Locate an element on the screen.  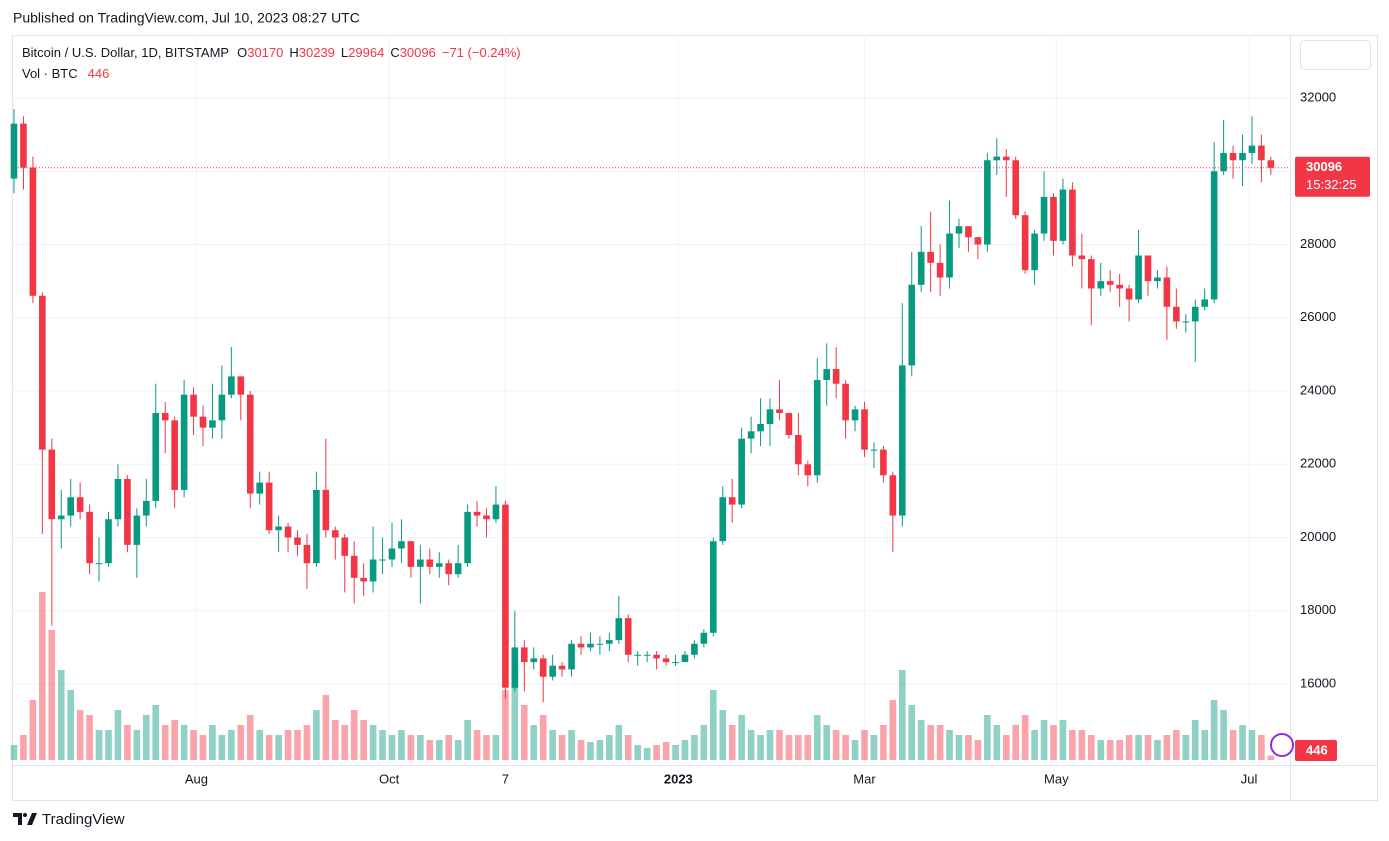
settings-button is located at coordinates (1335, 55).